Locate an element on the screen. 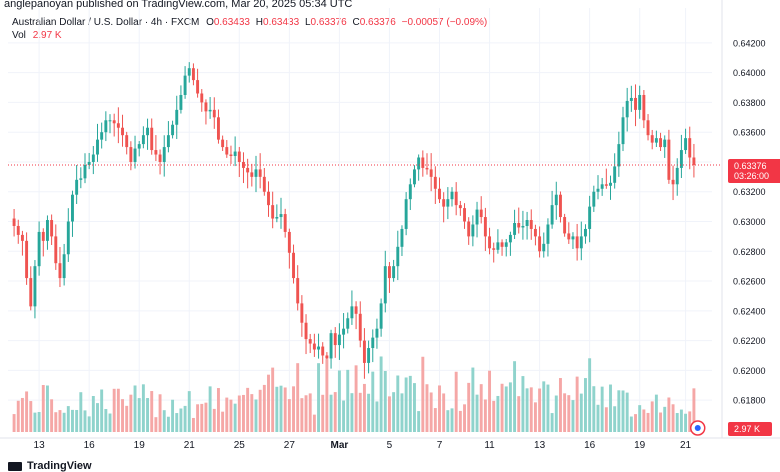 This screenshot has height=472, width=780. x-tick-label: 27 is located at coordinates (290, 445).